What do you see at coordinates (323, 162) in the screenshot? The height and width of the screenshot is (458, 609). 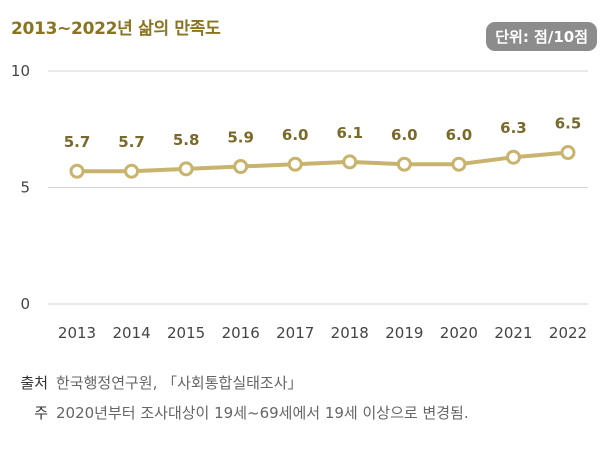 I see `series-line` at bounding box center [323, 162].